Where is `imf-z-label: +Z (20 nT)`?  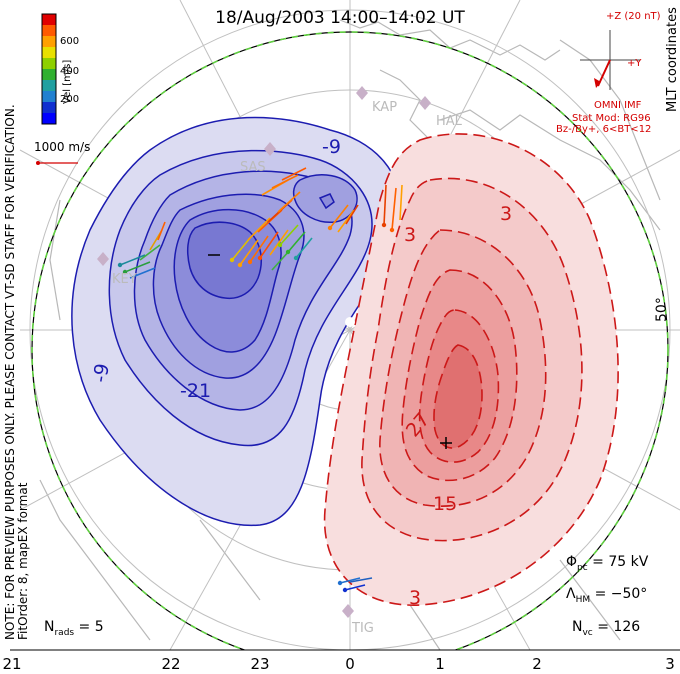 imf-z-label: +Z (20 nT) is located at coordinates (633, 16).